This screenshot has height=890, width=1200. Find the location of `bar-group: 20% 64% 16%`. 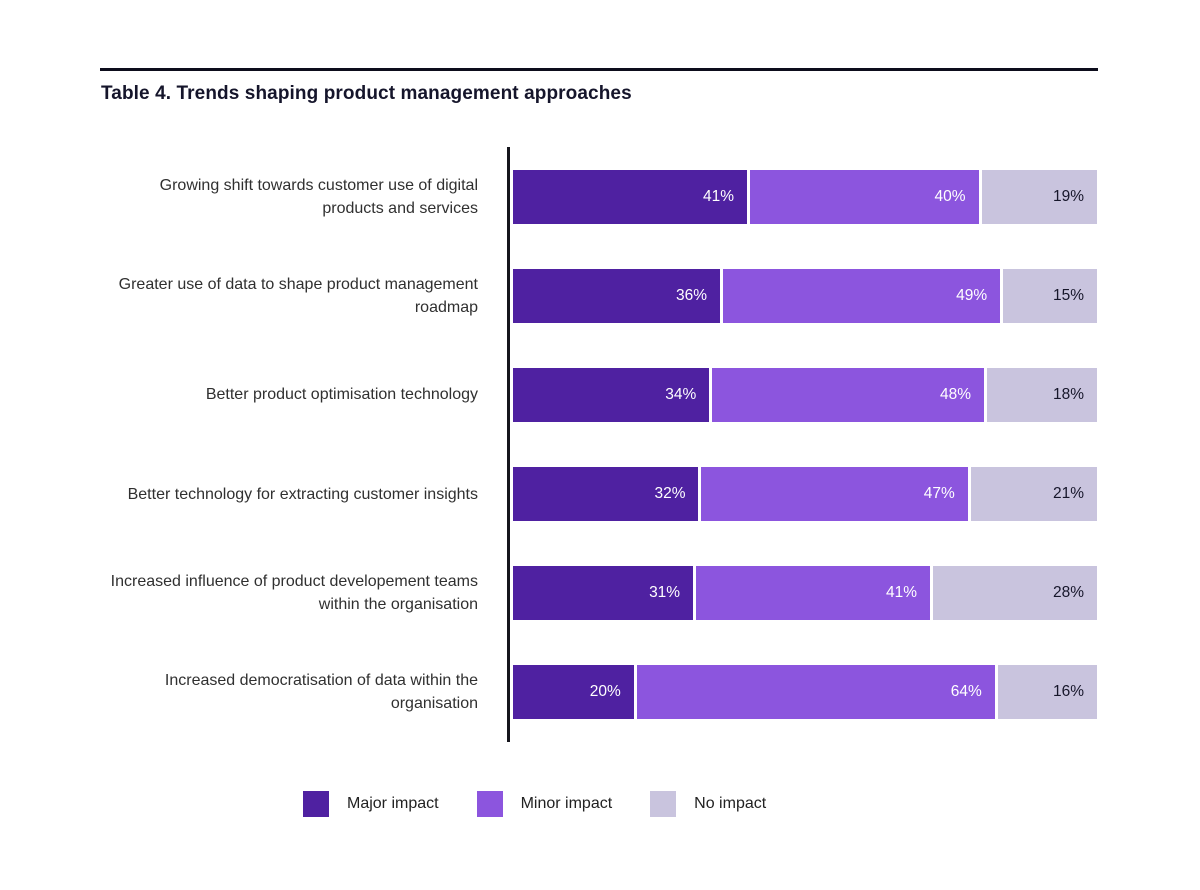

bar-group: 20% 64% 16% is located at coordinates (805, 692).